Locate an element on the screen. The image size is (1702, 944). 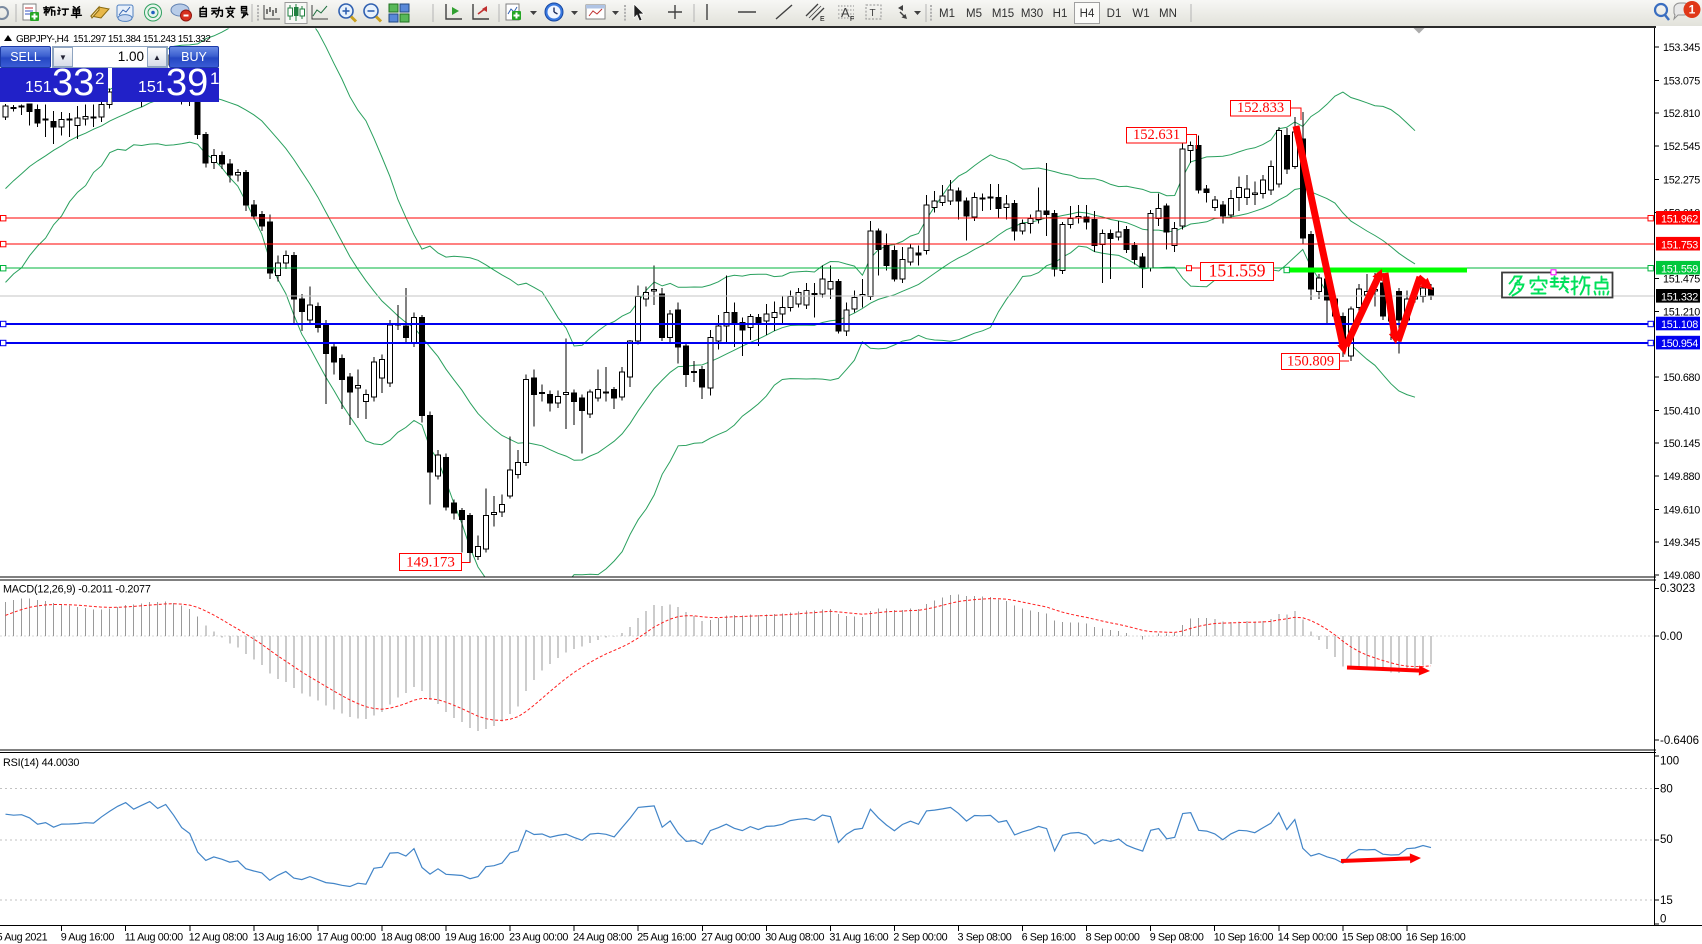
svg-text: -0.6406 is located at coordinates (1679, 741).